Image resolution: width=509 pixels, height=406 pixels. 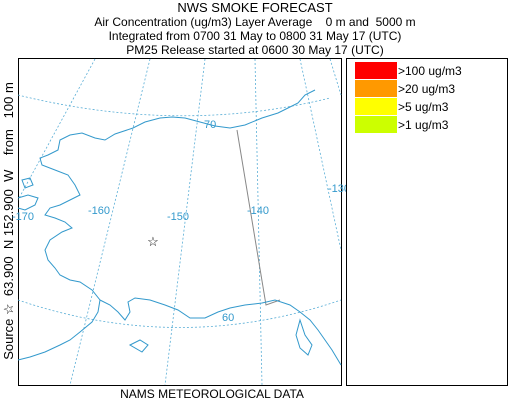 I want to click on longitude-label: -140, so click(x=258, y=211).